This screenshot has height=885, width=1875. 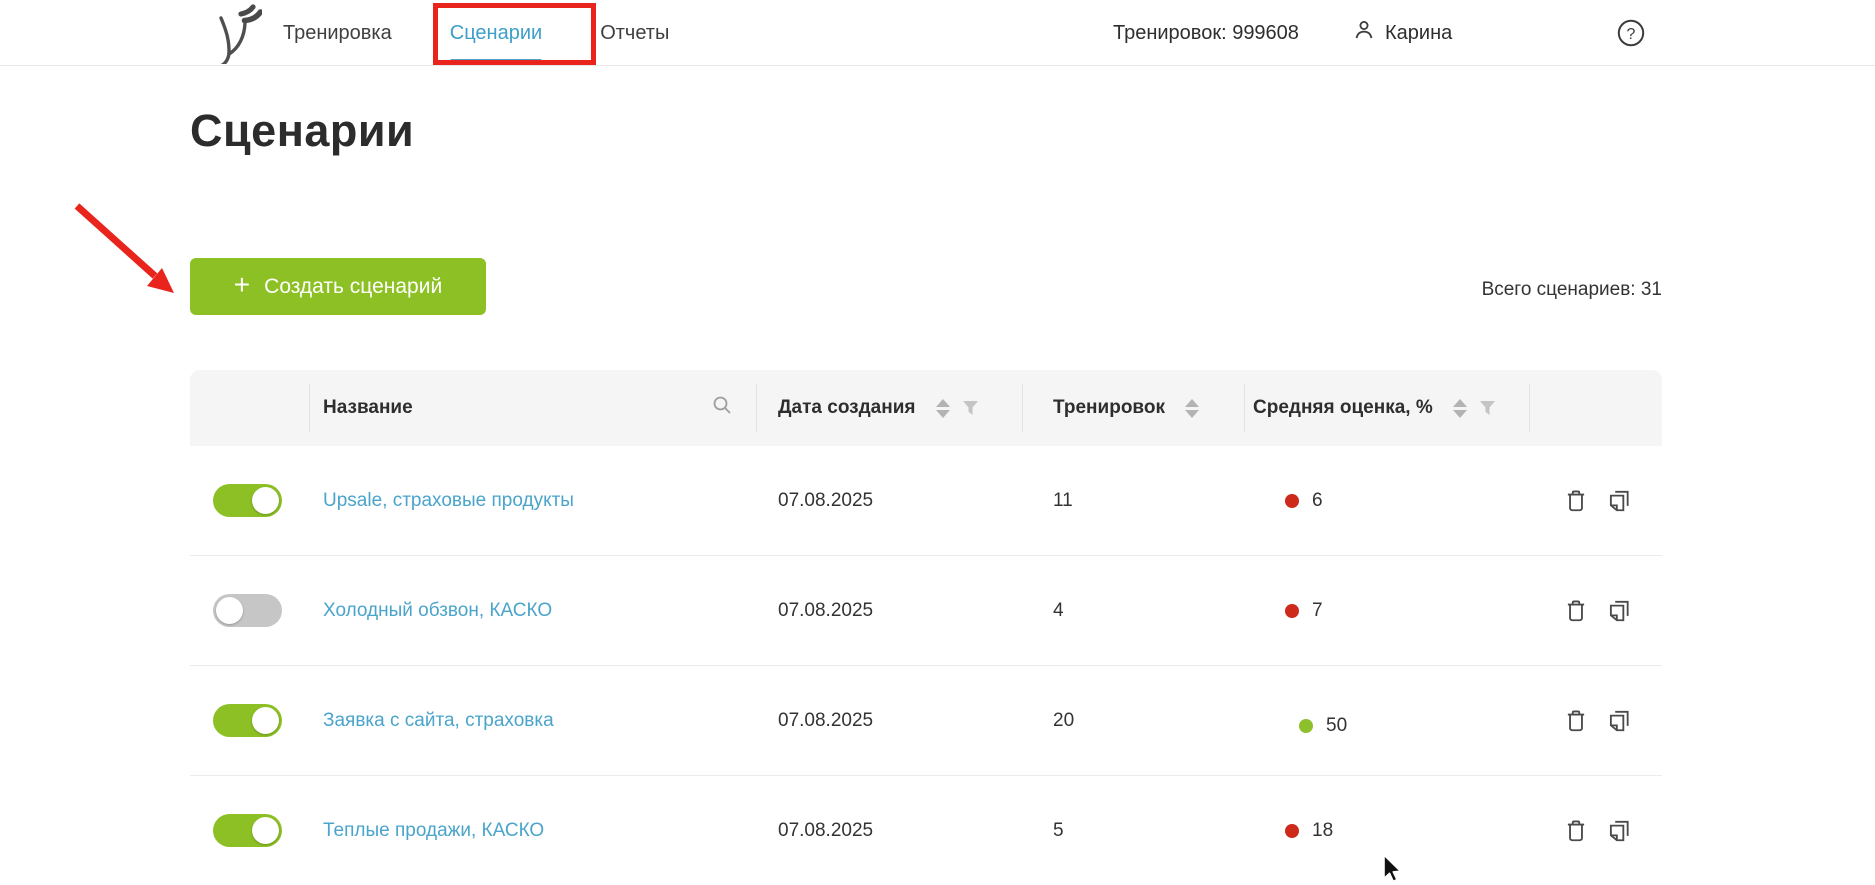 What do you see at coordinates (1419, 32) in the screenshot?
I see `user-name: Карина` at bounding box center [1419, 32].